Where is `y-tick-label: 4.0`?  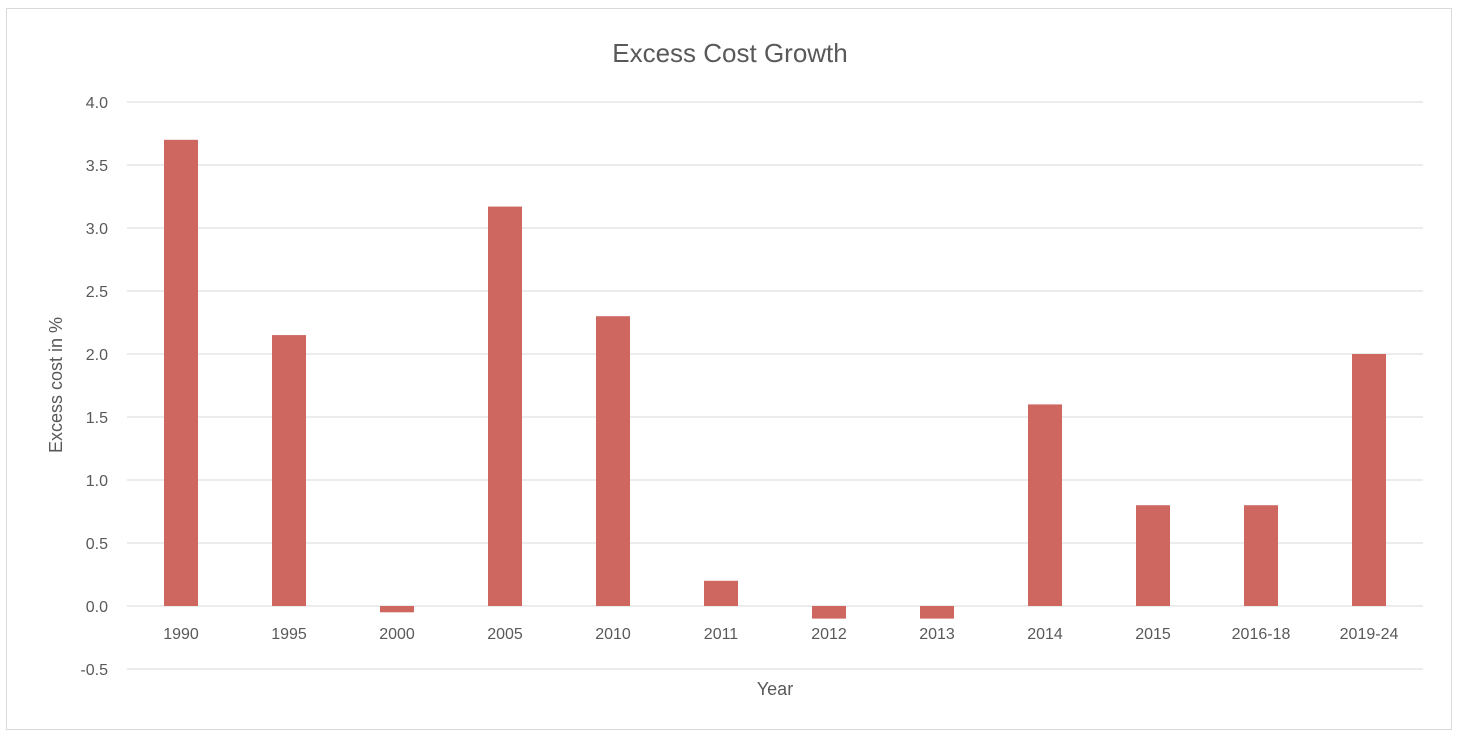 y-tick-label: 4.0 is located at coordinates (97, 103).